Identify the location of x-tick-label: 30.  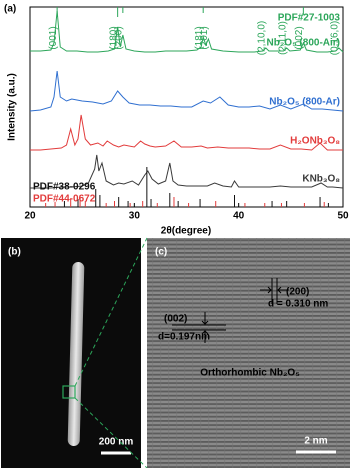
(135, 216).